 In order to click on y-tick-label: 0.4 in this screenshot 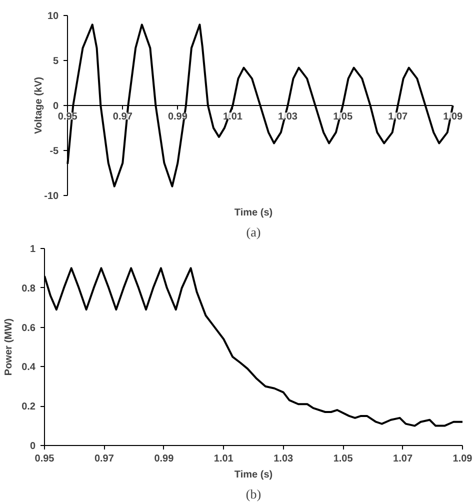, I will do `click(29, 368)`.